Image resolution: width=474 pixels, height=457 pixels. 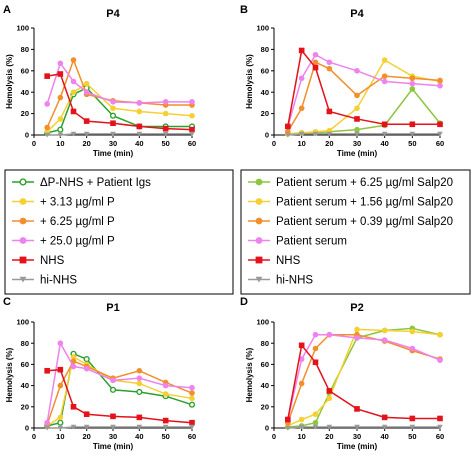 I want to click on series-line-6-25-g-ml-p, so click(x=119, y=393).